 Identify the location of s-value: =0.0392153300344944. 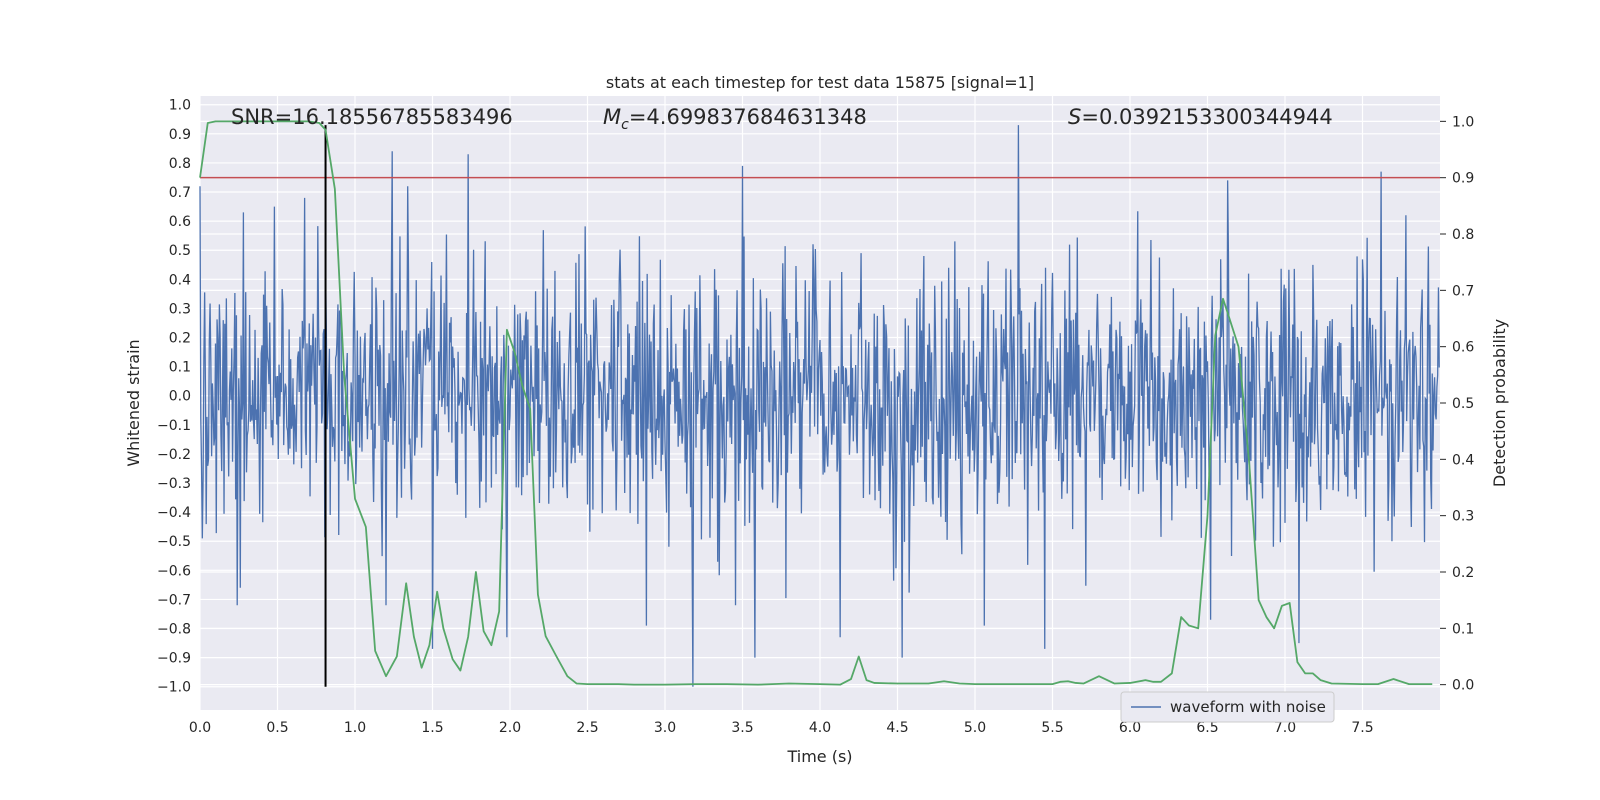
(1206, 117).